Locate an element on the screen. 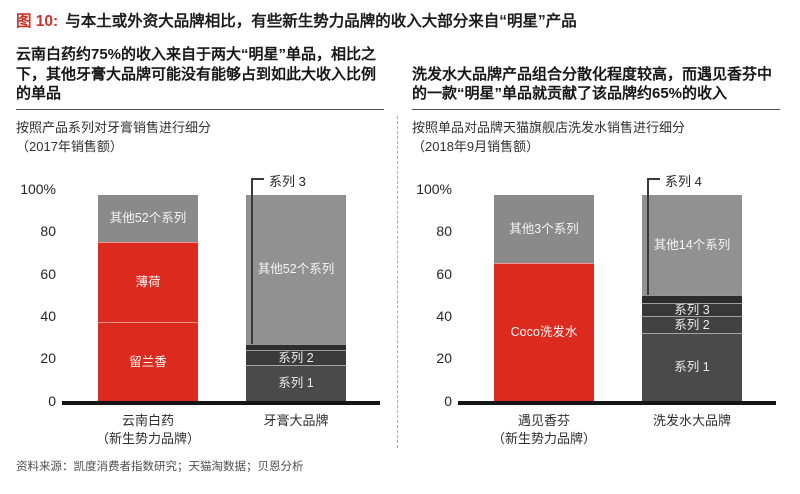  x-axis-label: 云南白药 （新生势力品牌） is located at coordinates (148, 430).